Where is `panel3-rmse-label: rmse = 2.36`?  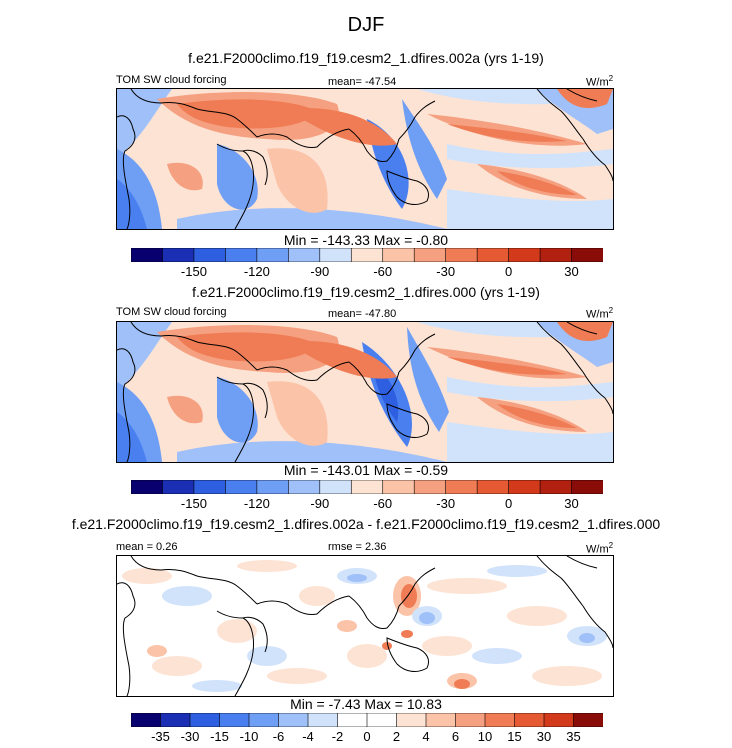 panel3-rmse-label: rmse = 2.36 is located at coordinates (357, 547).